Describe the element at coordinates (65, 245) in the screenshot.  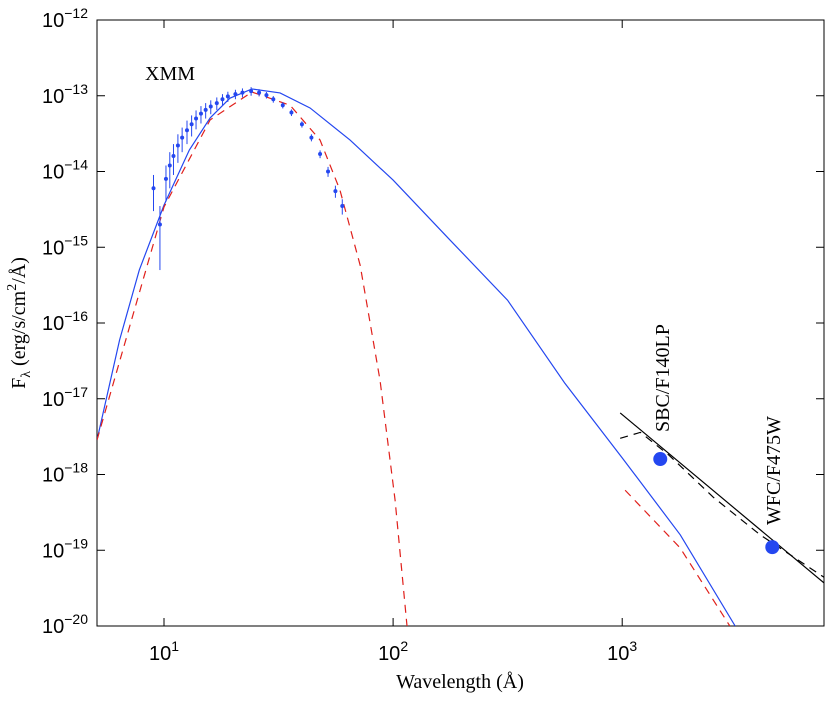
I see `y-tick-label: 10−15` at that location.